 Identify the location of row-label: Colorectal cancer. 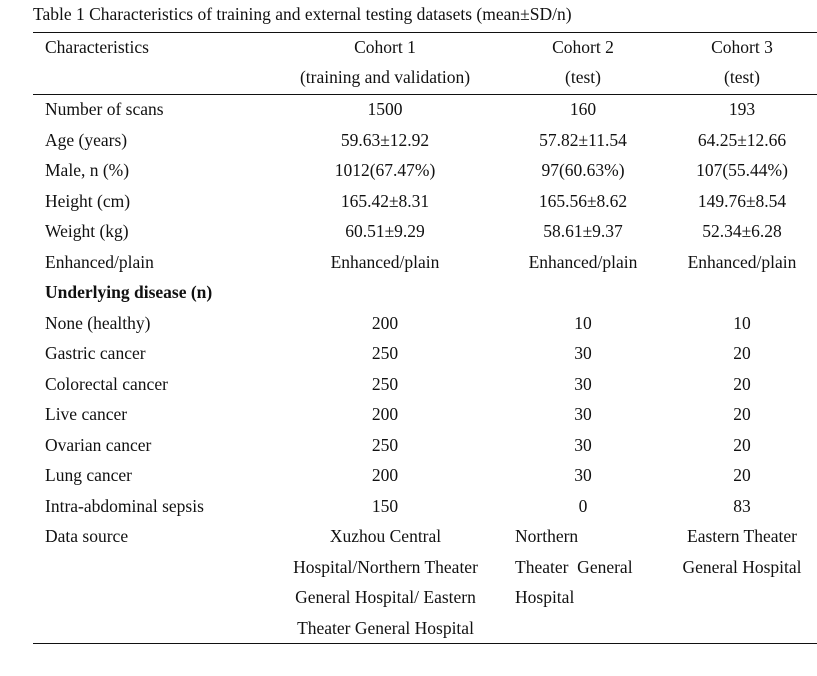
(106, 384).